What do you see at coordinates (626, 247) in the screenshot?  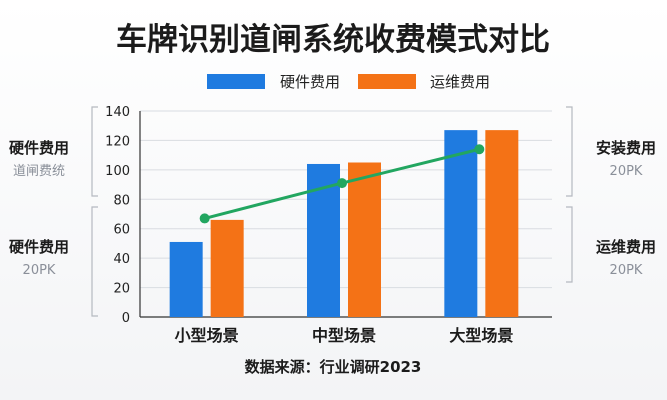 I see `right-bottom-main: 运维费用` at bounding box center [626, 247].